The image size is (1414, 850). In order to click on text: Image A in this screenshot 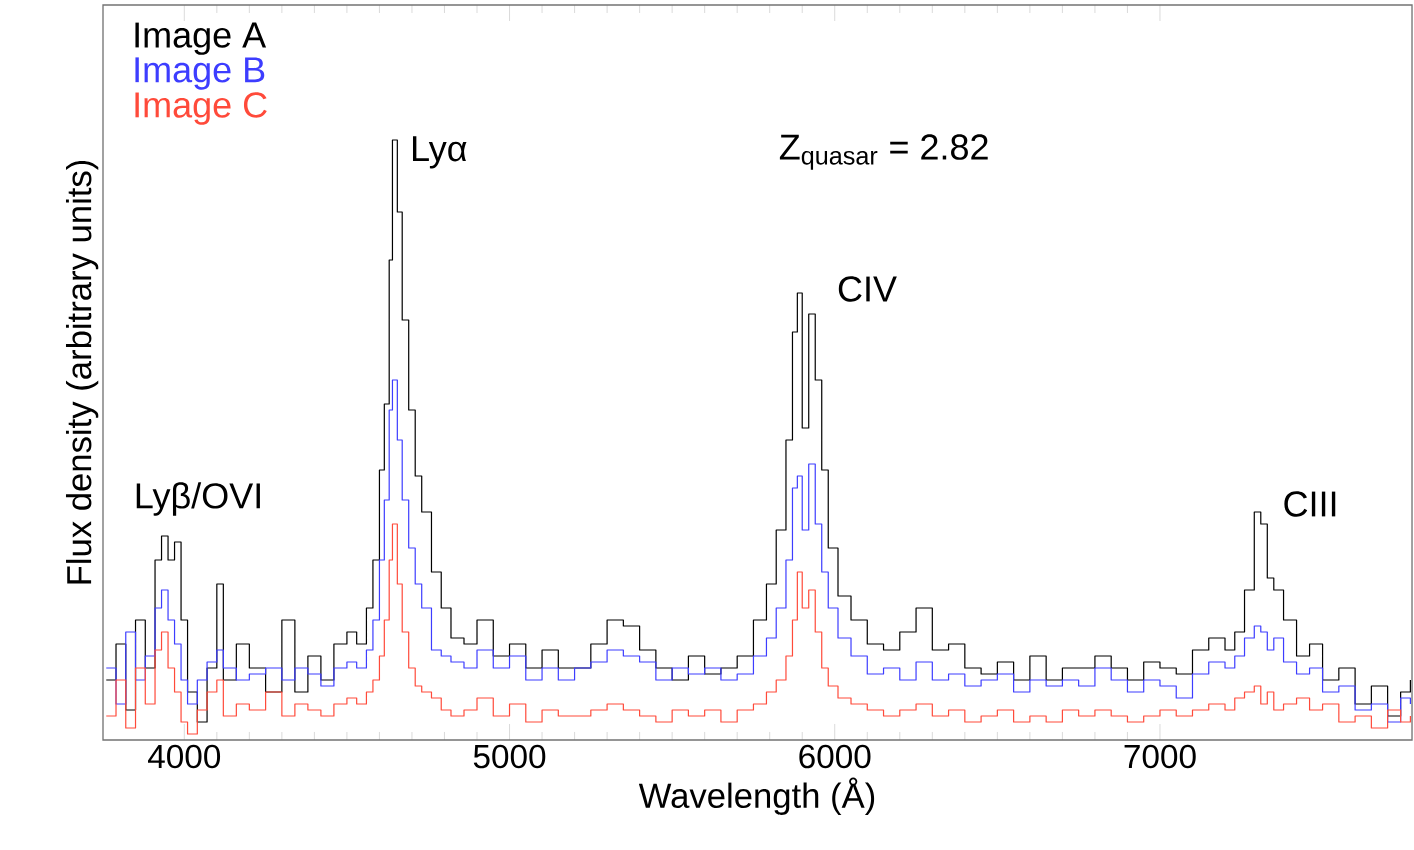, I will do `click(201, 38)`.